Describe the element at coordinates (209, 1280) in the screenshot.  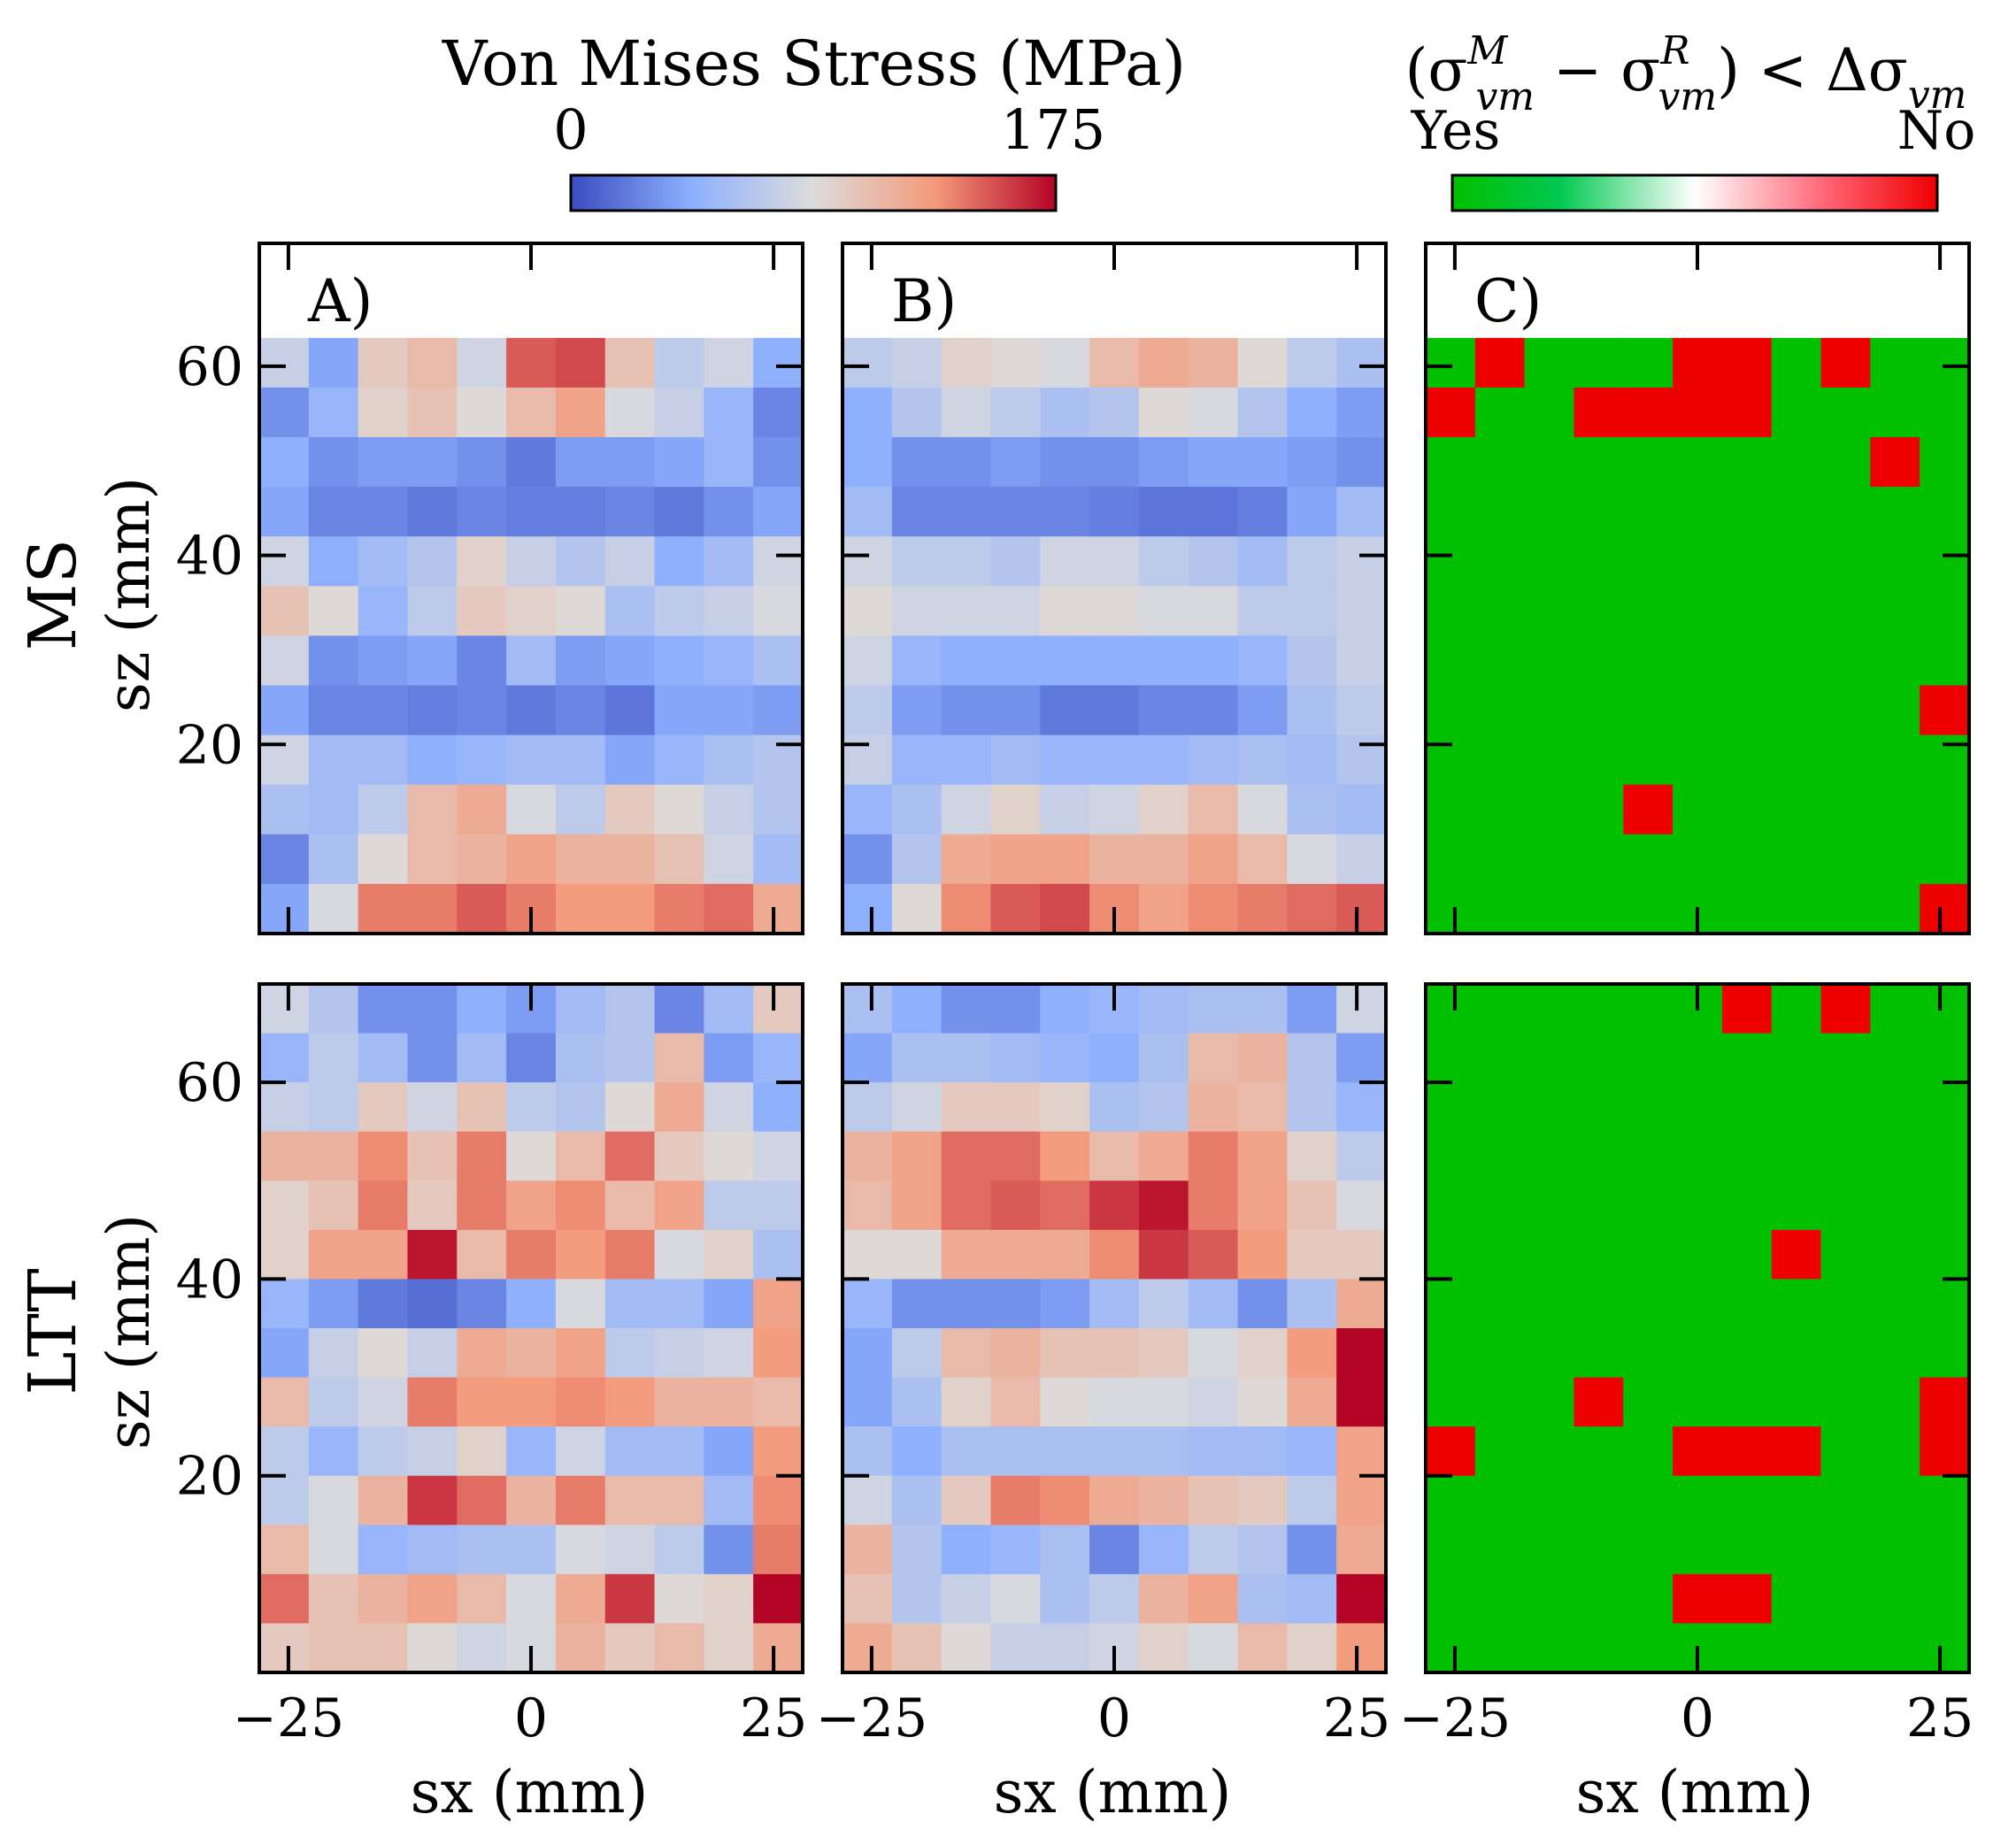
I see `z-tick-label: 40` at that location.